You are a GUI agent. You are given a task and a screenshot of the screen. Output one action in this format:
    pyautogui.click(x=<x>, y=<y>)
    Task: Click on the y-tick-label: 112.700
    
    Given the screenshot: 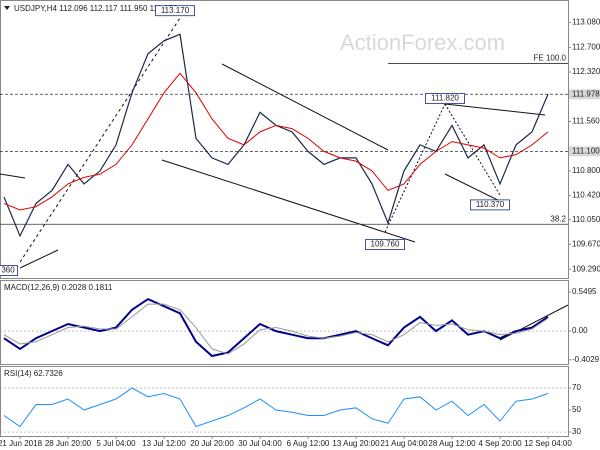 What is the action you would take?
    pyautogui.click(x=586, y=46)
    